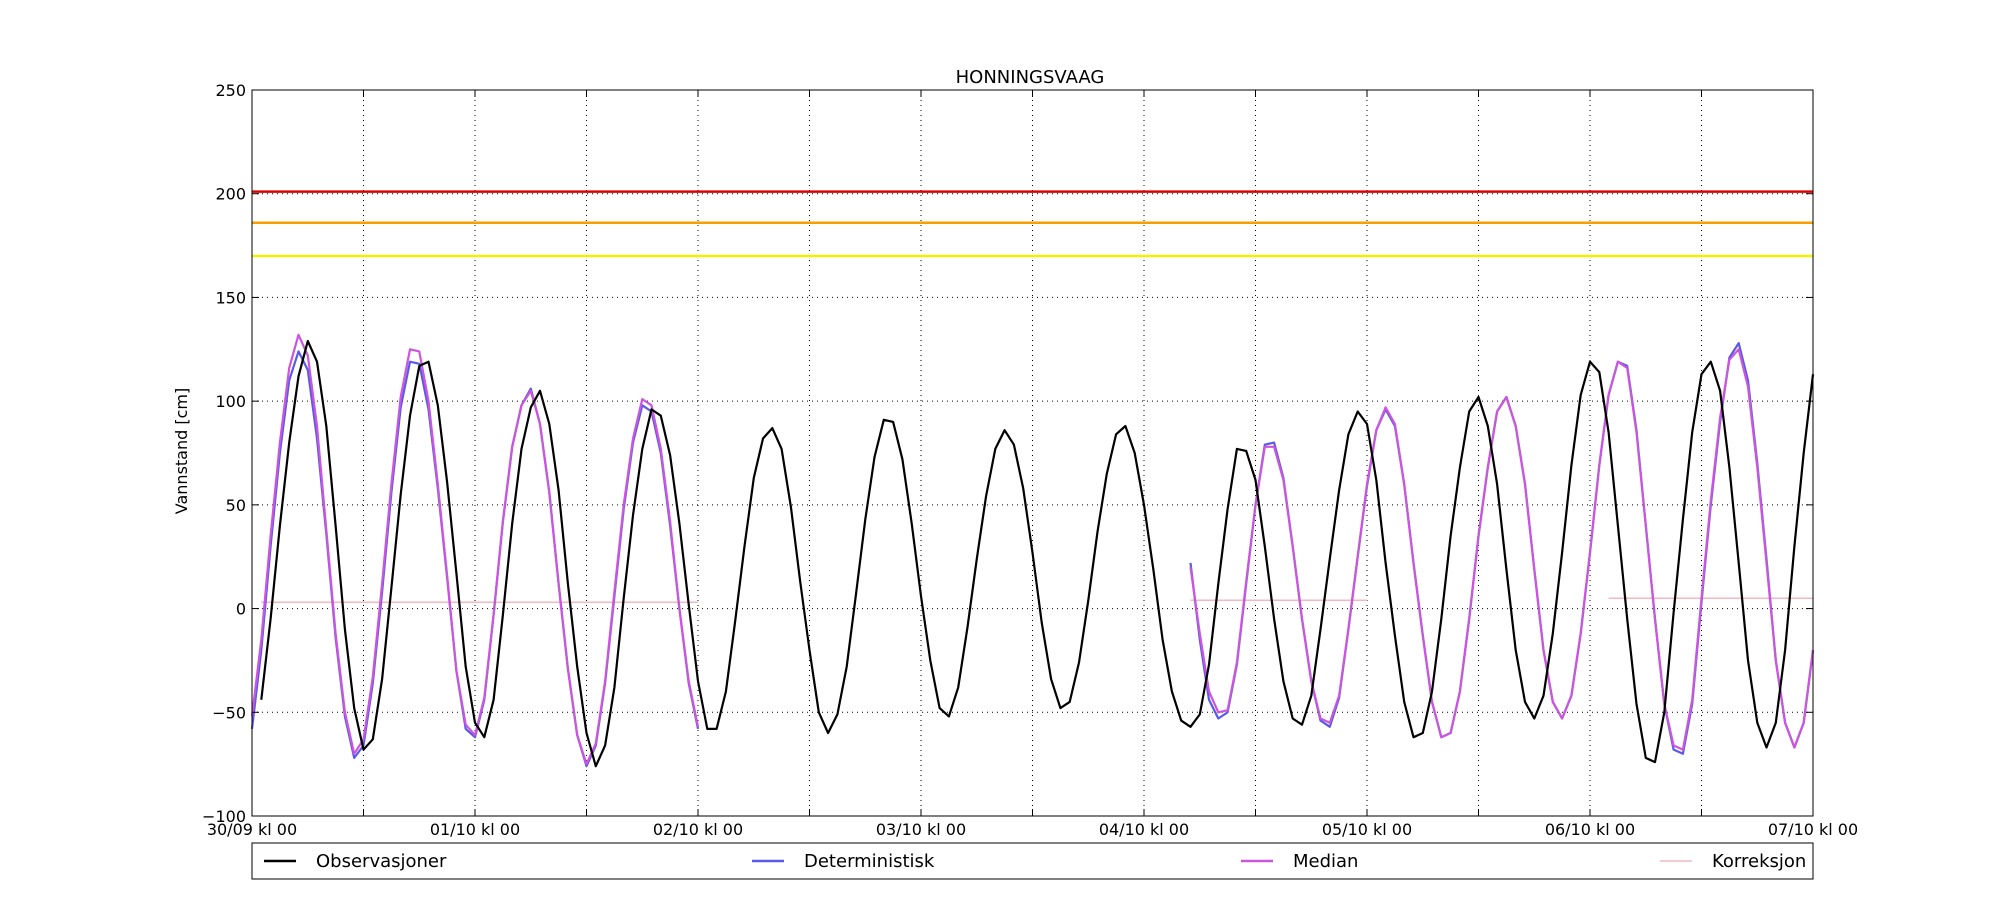 The width and height of the screenshot is (2000, 900). What do you see at coordinates (698, 829) in the screenshot?
I see `x-tick-label: 02/10 kl 00` at bounding box center [698, 829].